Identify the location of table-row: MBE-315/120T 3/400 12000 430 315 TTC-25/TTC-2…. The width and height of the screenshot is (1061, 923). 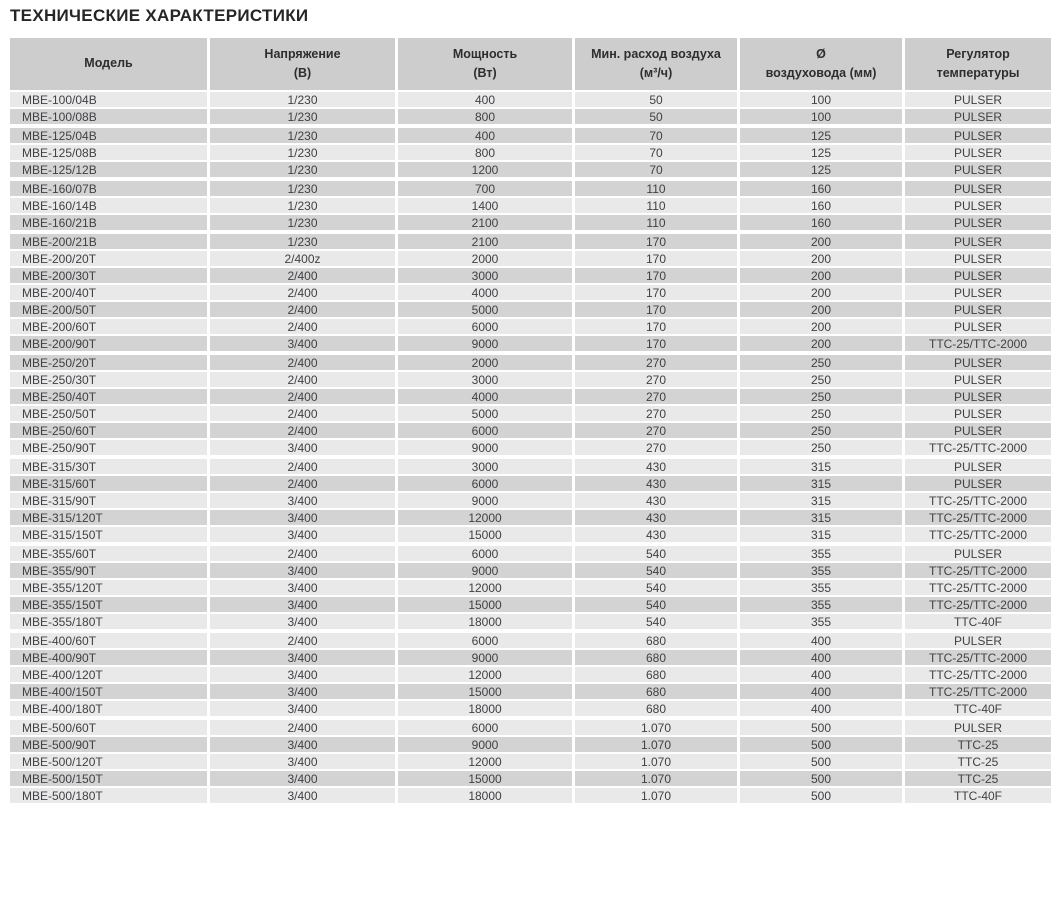
(530, 517).